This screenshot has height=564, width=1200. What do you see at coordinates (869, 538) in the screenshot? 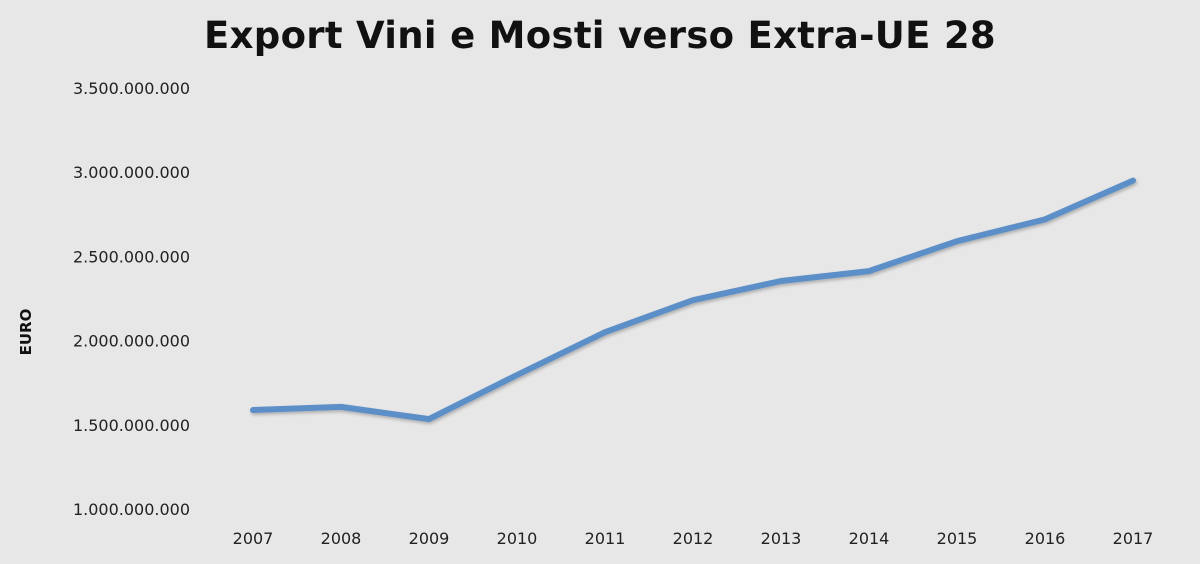
I see `x-tick-label: 2014` at bounding box center [869, 538].